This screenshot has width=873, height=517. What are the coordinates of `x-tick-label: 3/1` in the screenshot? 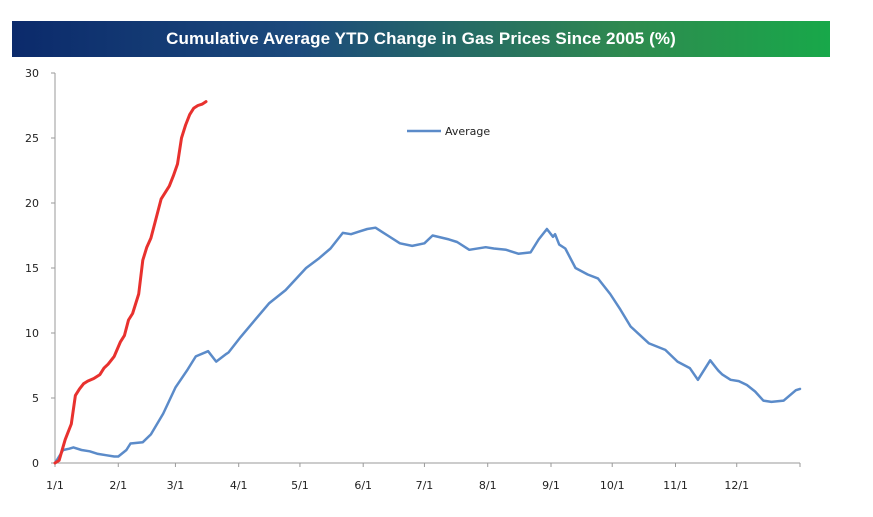 It's located at (176, 485).